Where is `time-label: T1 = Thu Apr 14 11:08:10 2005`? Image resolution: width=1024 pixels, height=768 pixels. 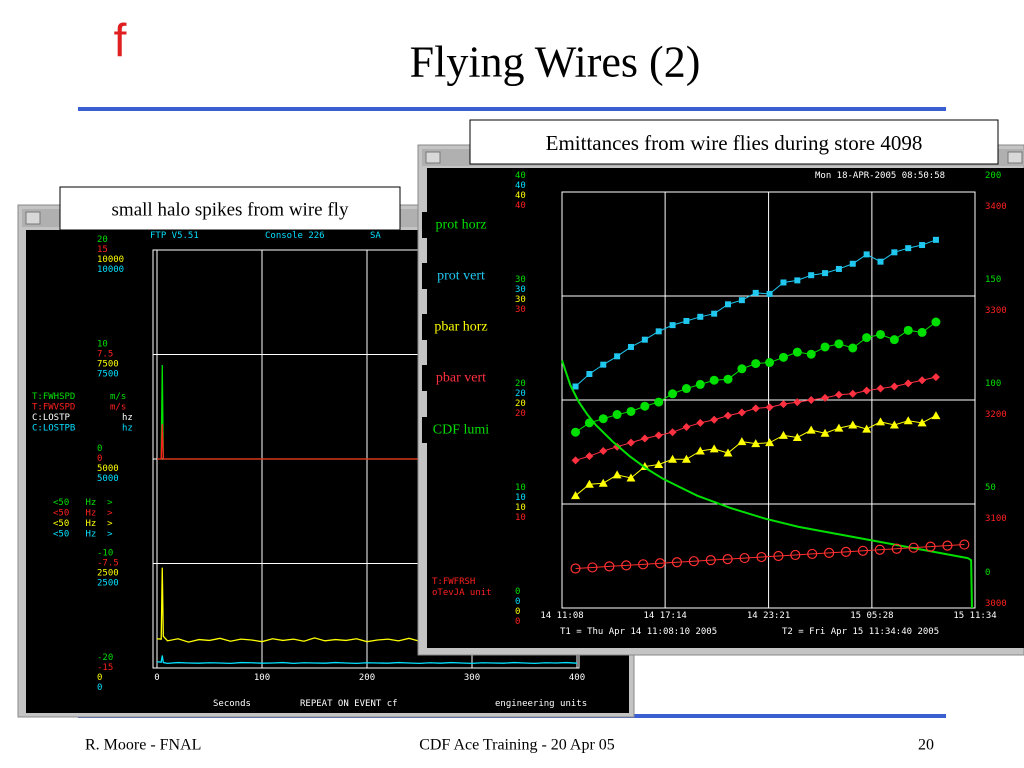 time-label: T1 = Thu Apr 14 11:08:10 2005 is located at coordinates (638, 632).